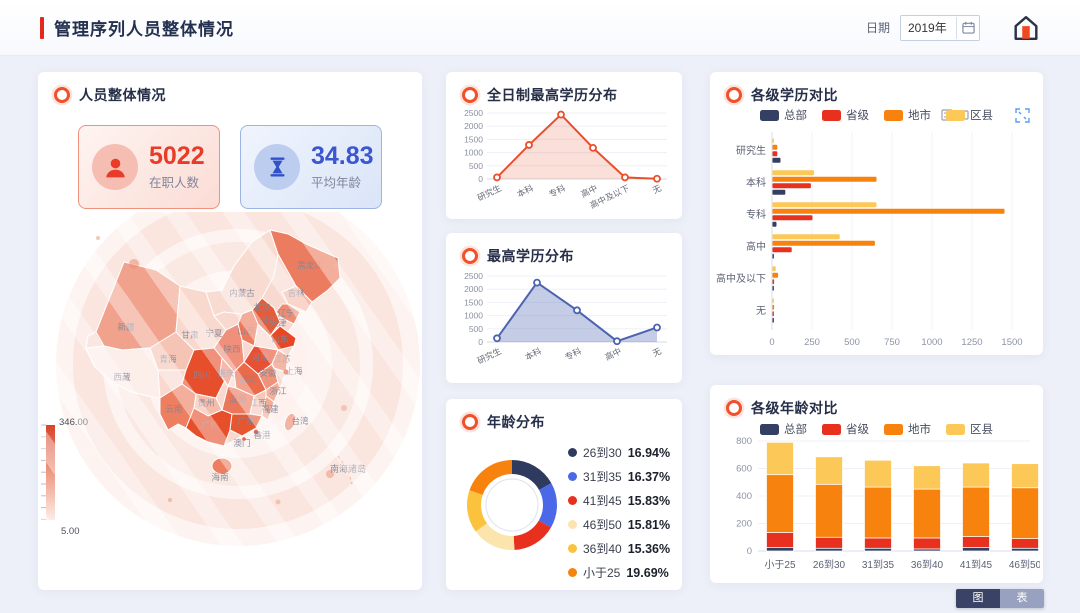  I want to click on education-comparison-legend: 总部 省级 地市 区县, so click(876, 115).